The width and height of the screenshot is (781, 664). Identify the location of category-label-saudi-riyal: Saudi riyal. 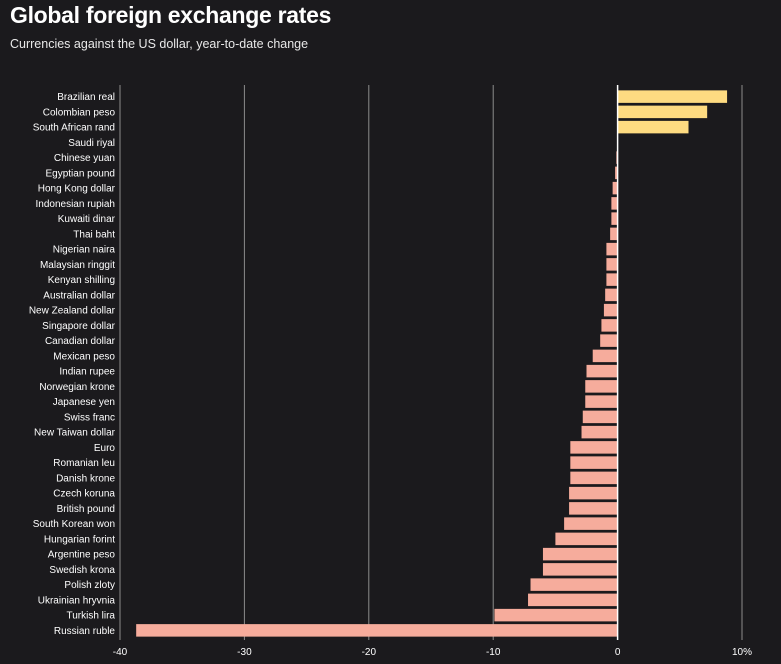
(91, 143).